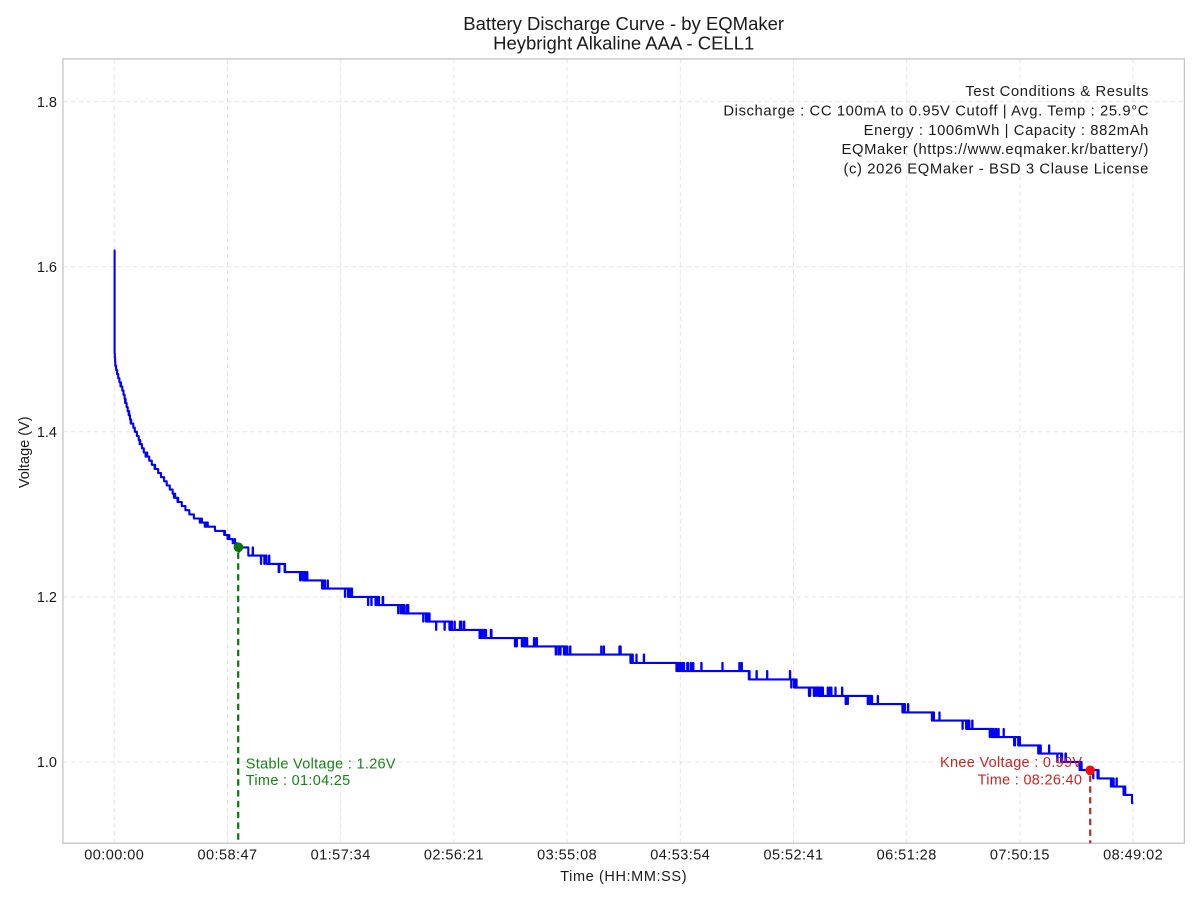 The image size is (1200, 905). Describe the element at coordinates (623, 23) in the screenshot. I see `svg-text:Battery Discharge Curve - by E: Battery Discharge Curve - by EQMaker` at that location.